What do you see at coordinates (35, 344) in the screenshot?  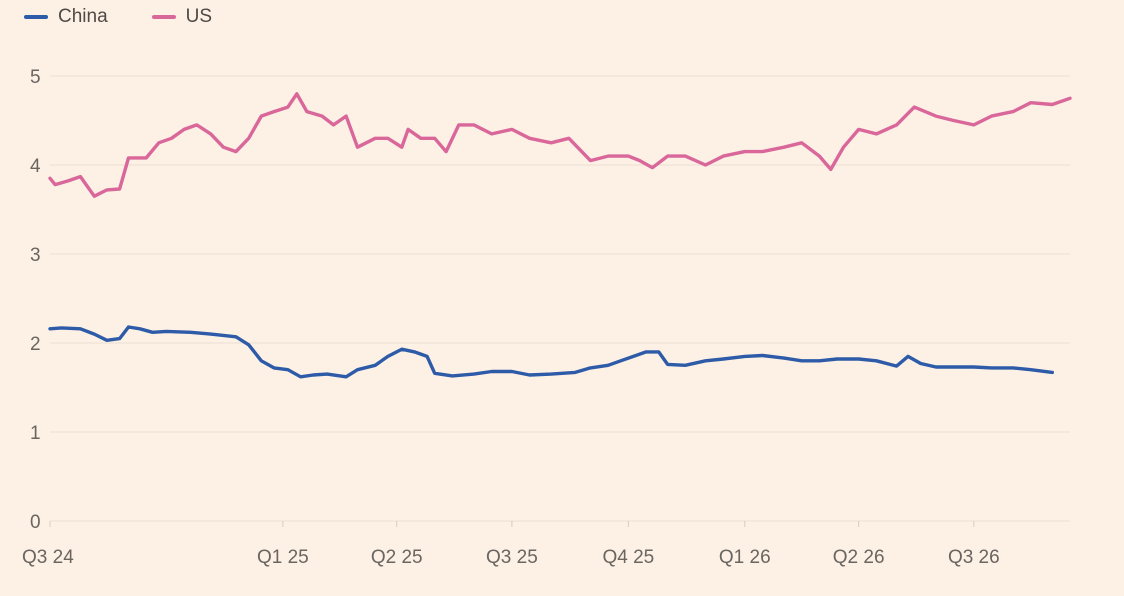 I see `y-tick-label-2: 2` at bounding box center [35, 344].